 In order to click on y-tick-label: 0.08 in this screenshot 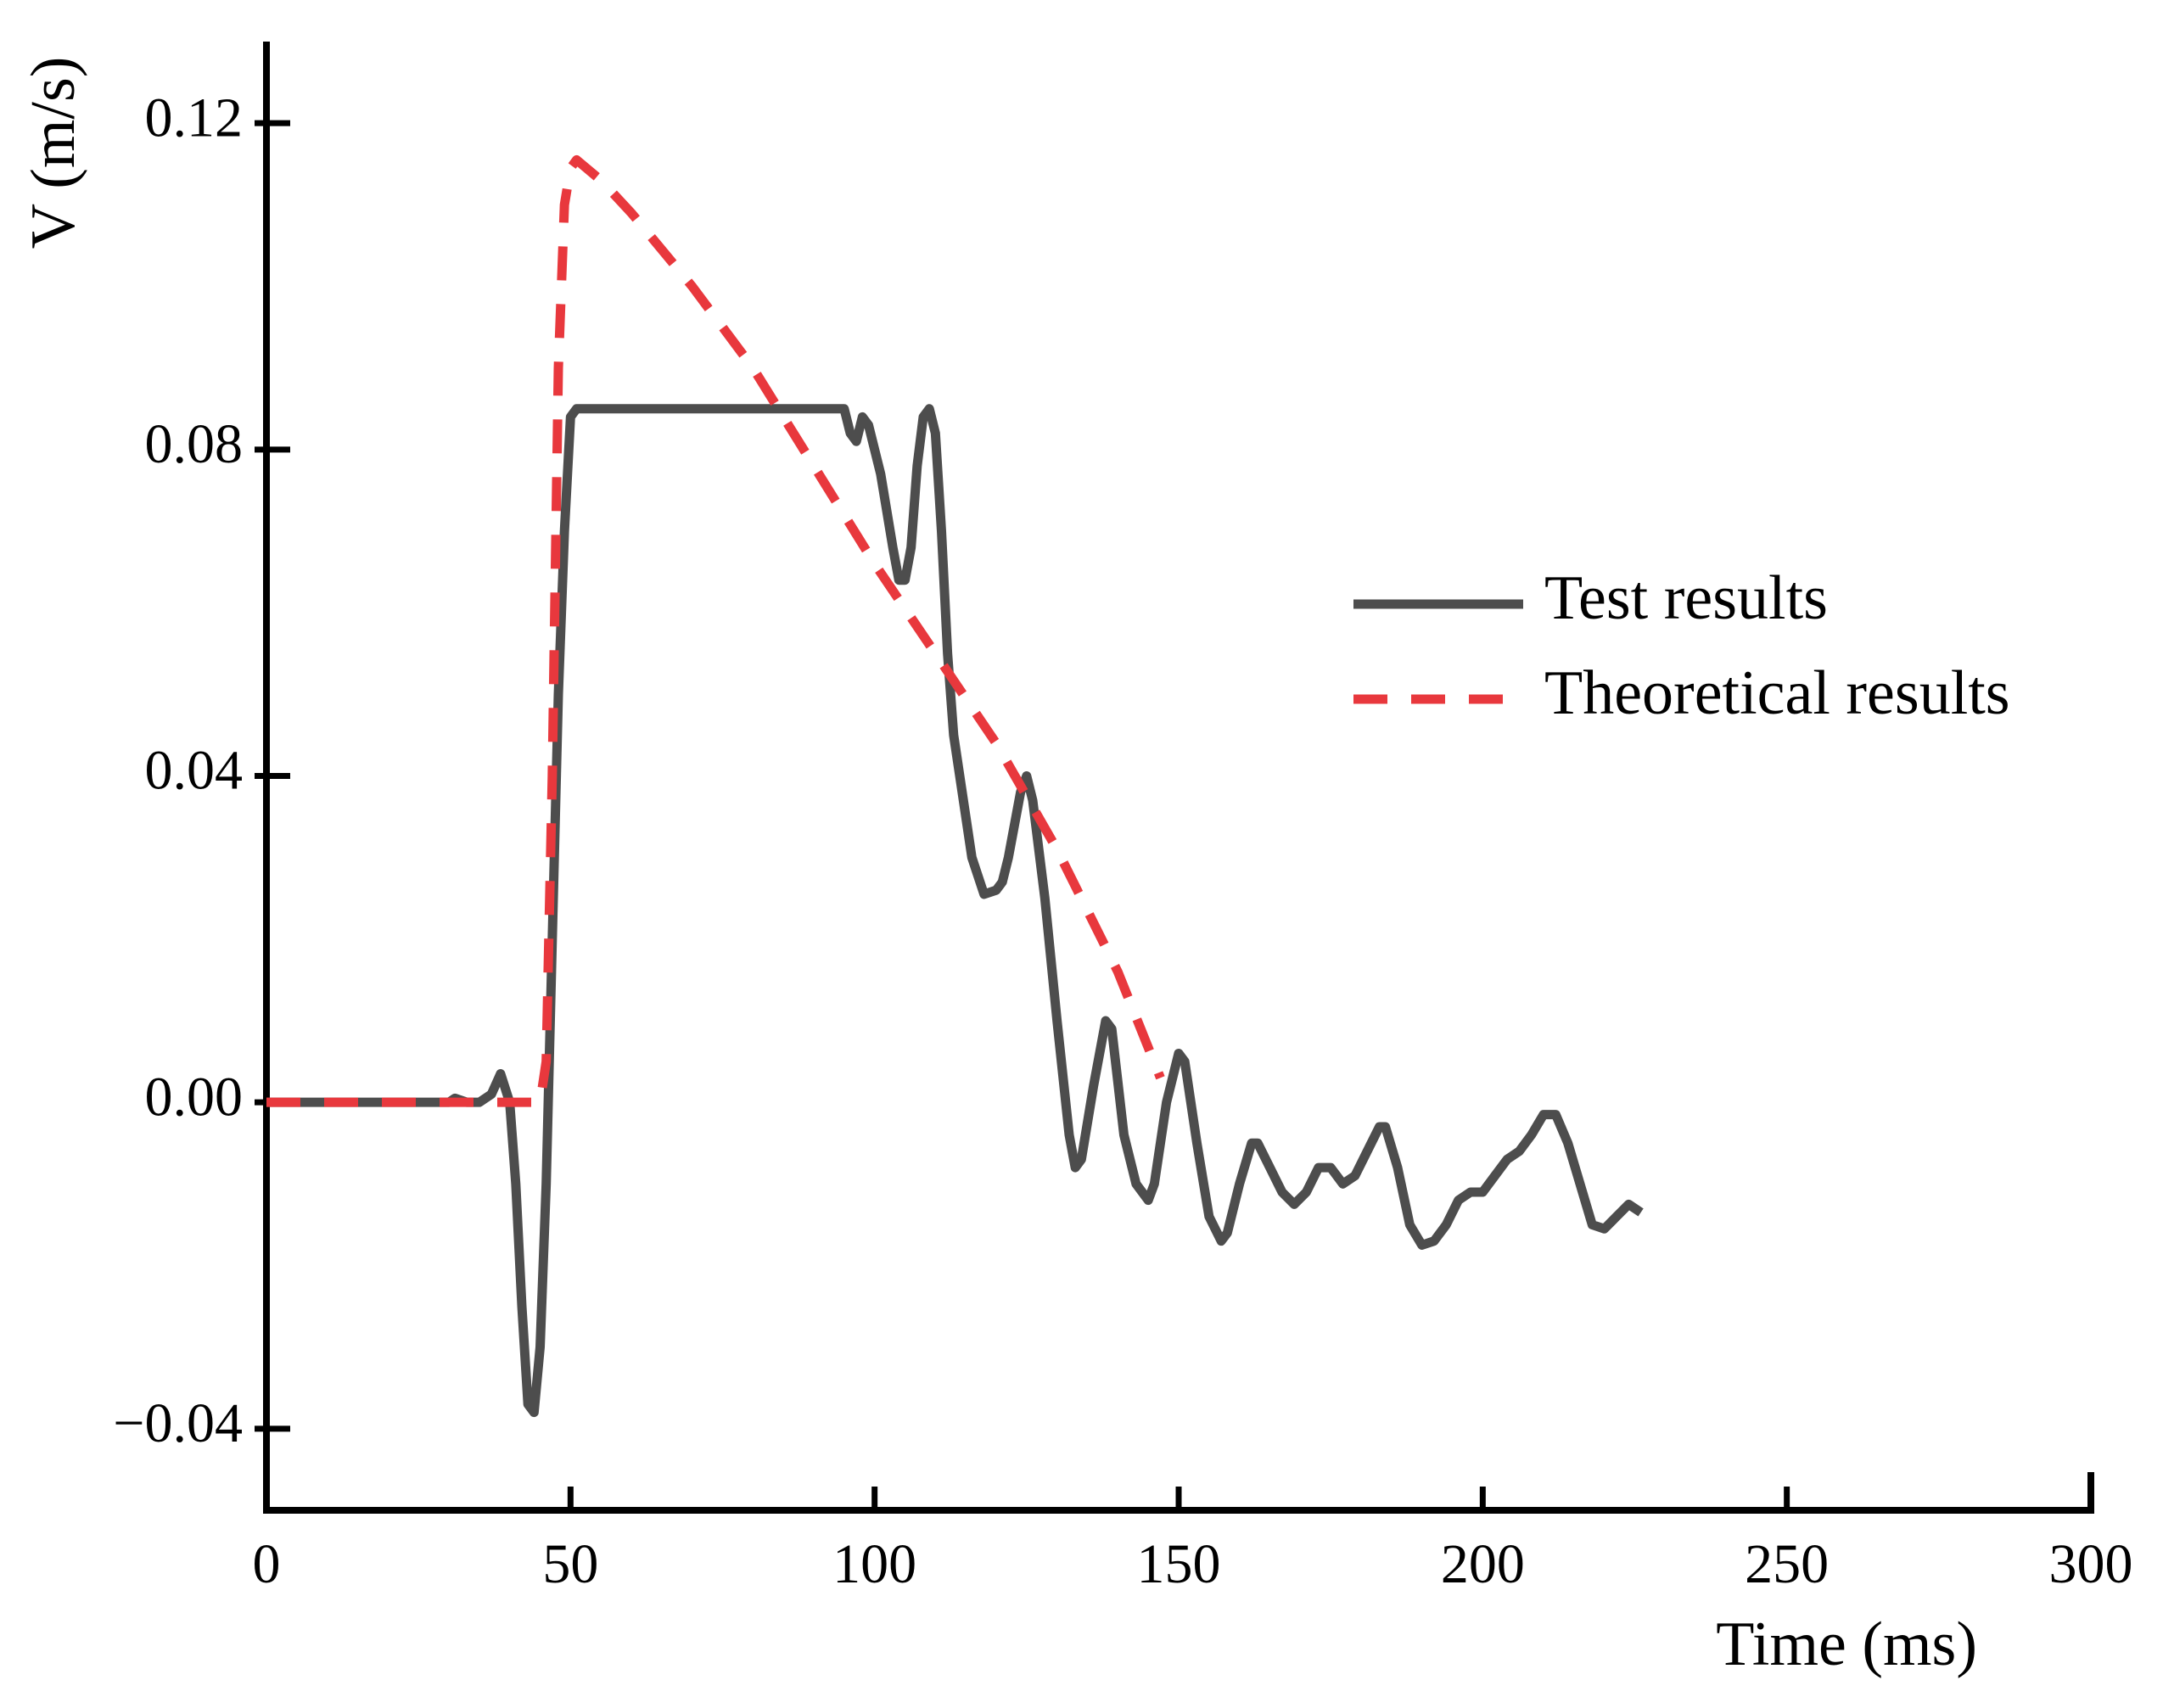, I will do `click(195, 444)`.